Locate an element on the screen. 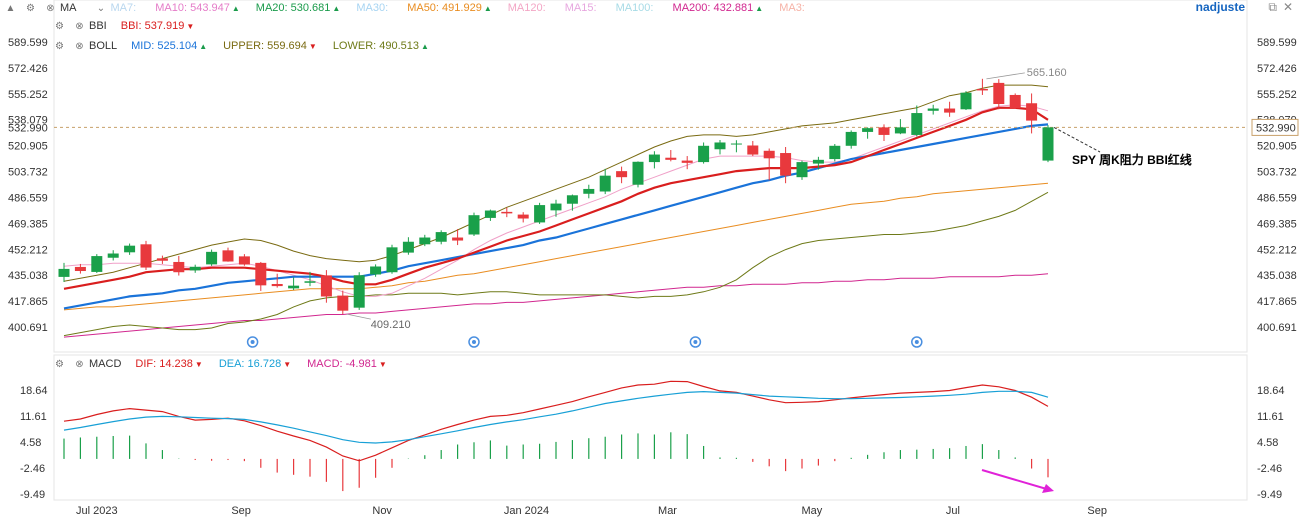  ma-legend-item: MA100: is located at coordinates (636, 8).